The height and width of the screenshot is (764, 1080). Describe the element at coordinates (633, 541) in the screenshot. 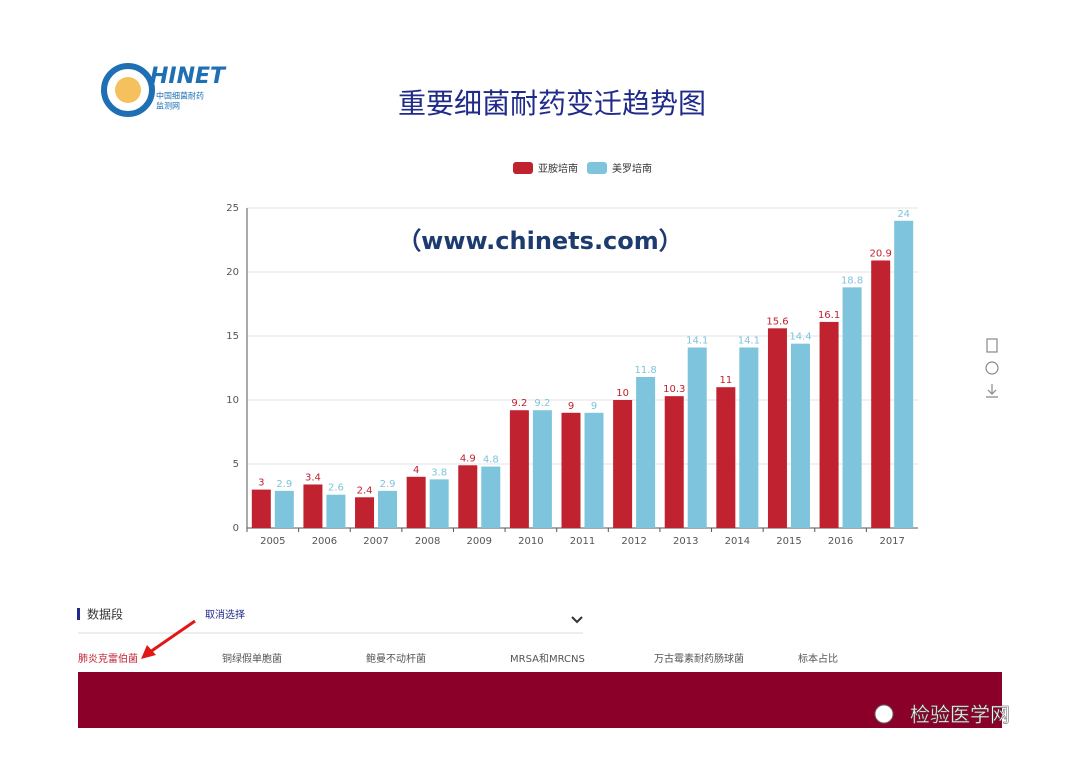

I see `x-tick-label: 2012` at that location.